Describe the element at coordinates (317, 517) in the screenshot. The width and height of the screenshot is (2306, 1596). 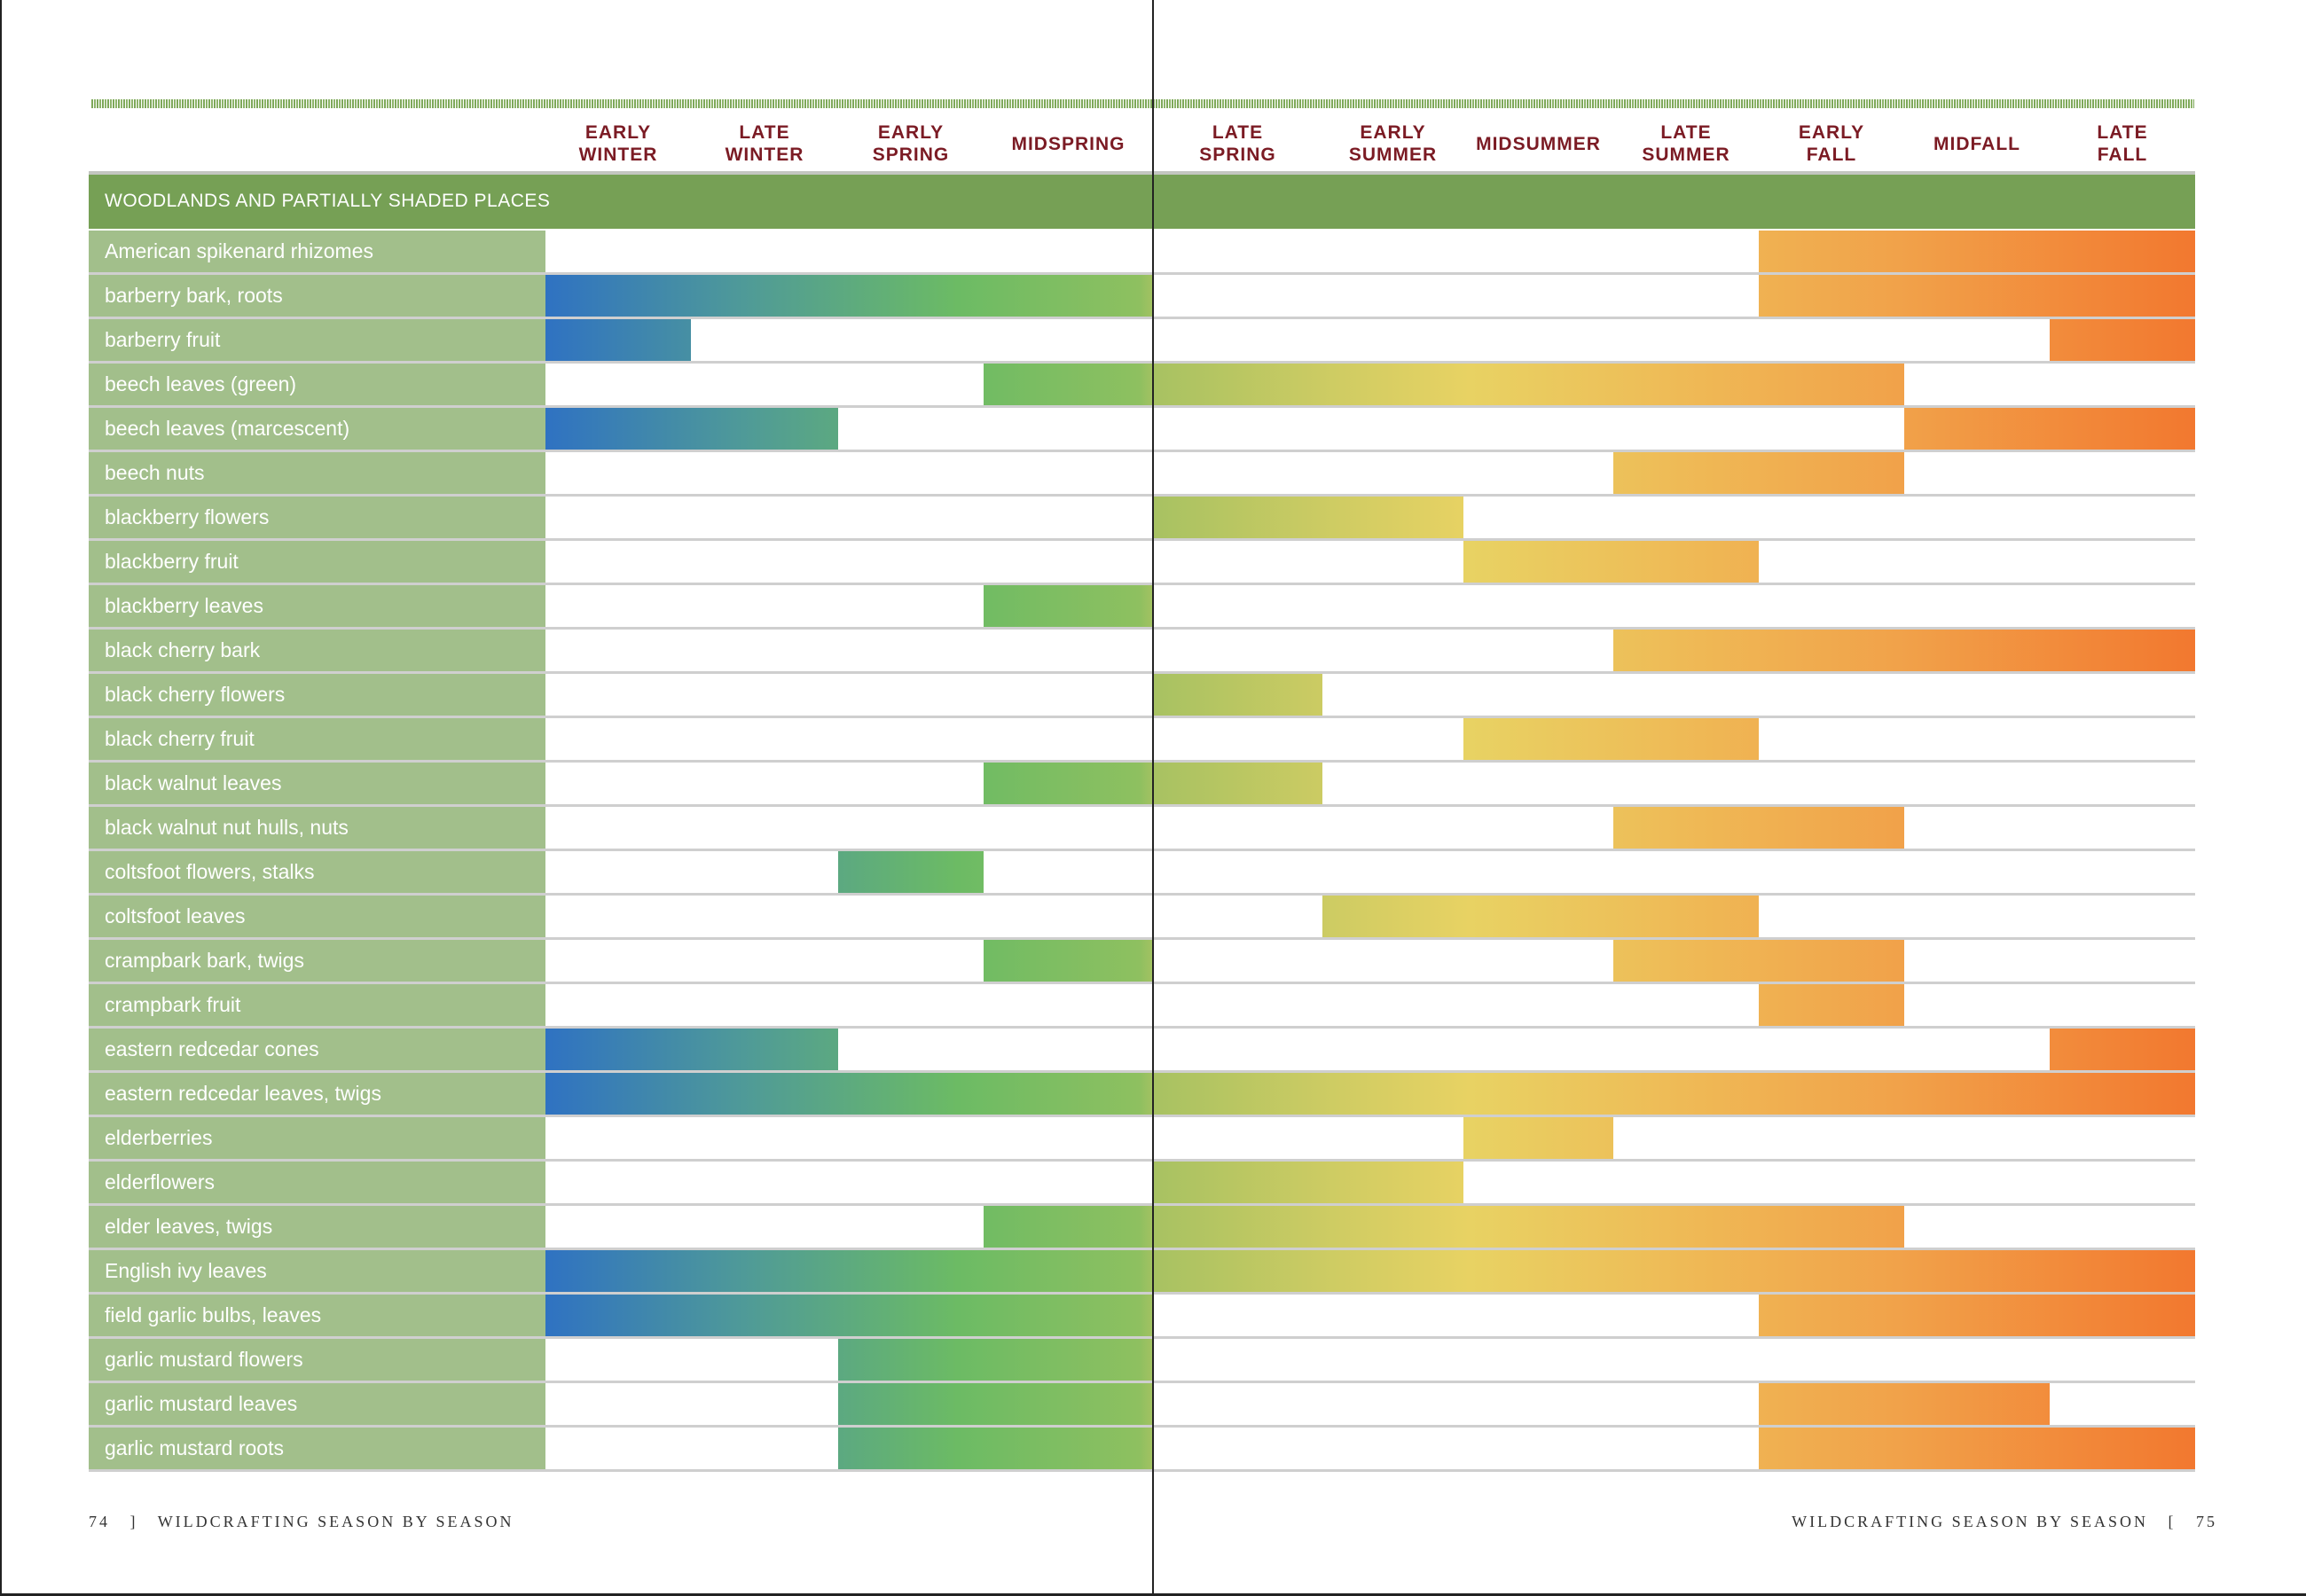
I see `row-label: blackberry flowers` at that location.